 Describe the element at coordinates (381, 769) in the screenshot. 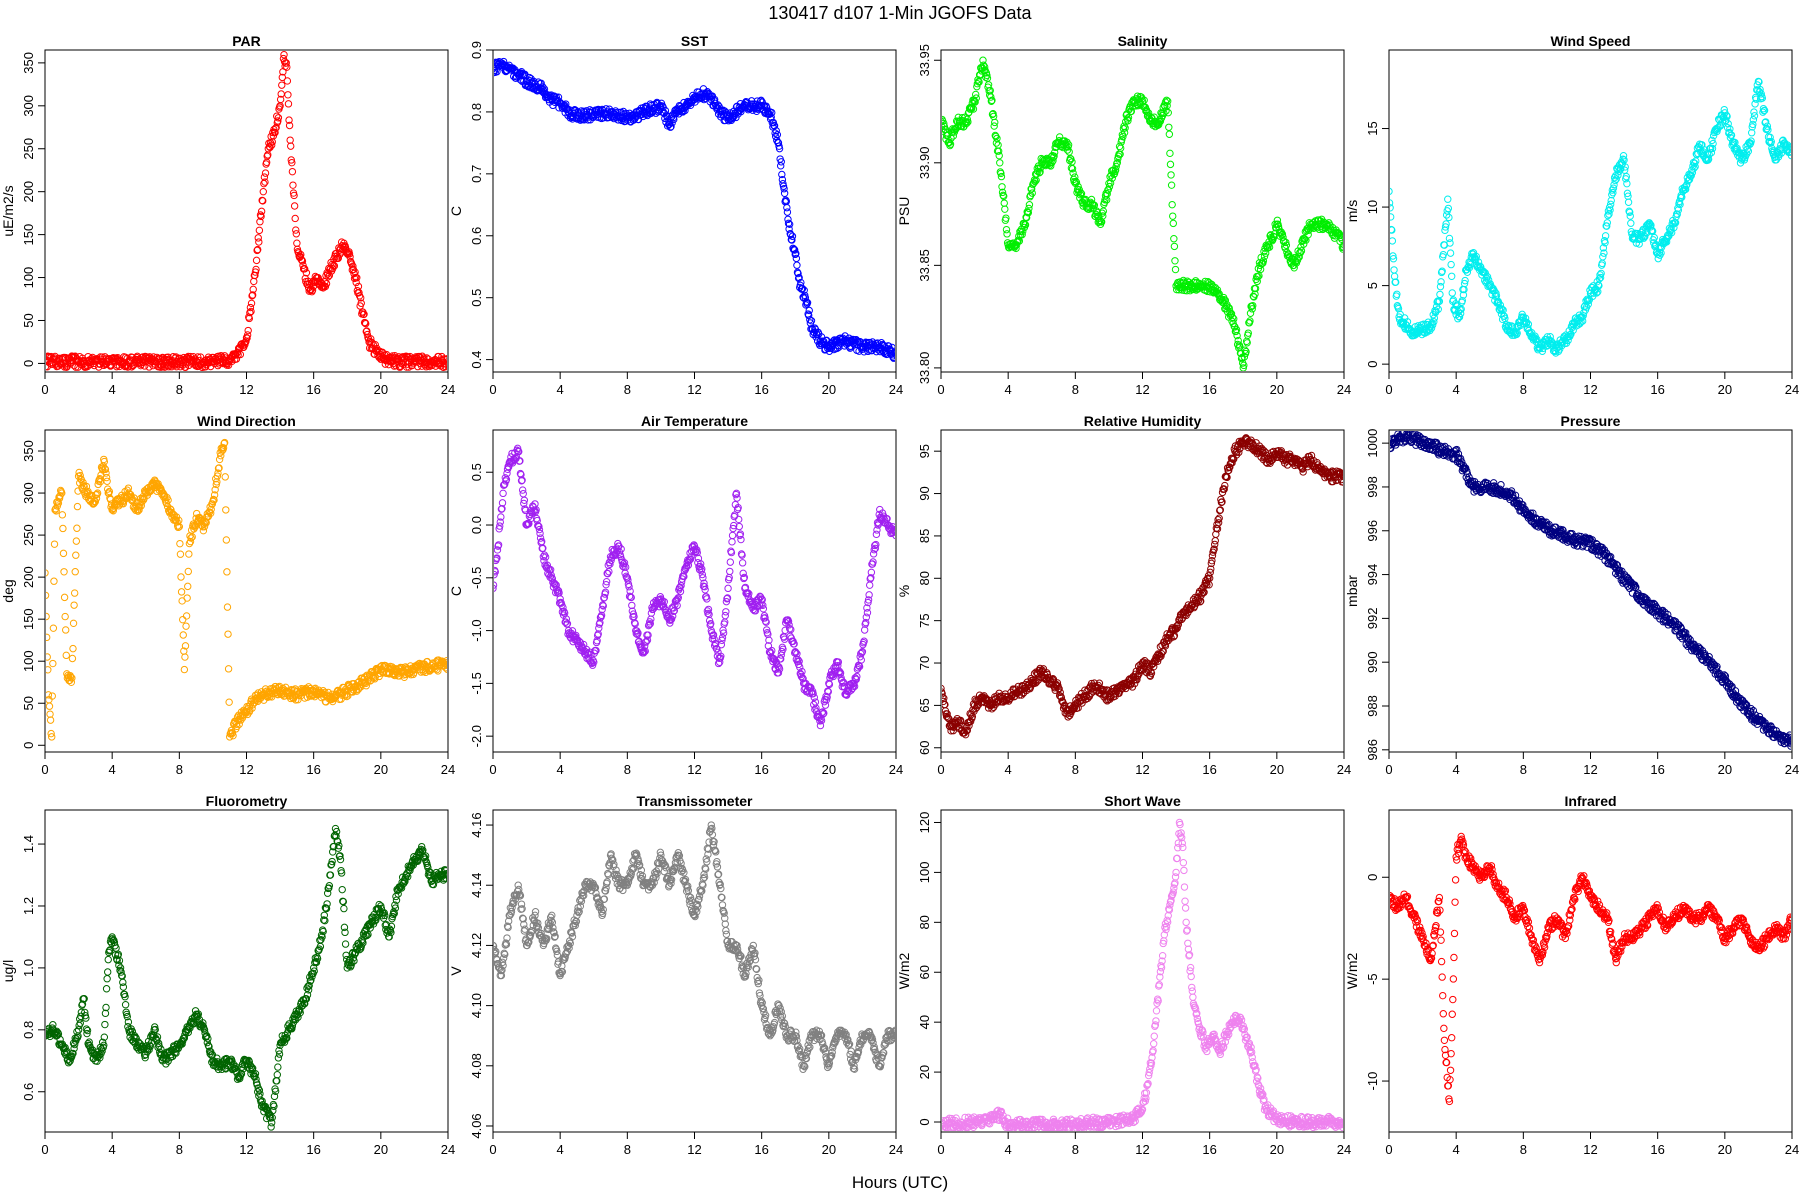

I see `x-tick-label: 20` at that location.